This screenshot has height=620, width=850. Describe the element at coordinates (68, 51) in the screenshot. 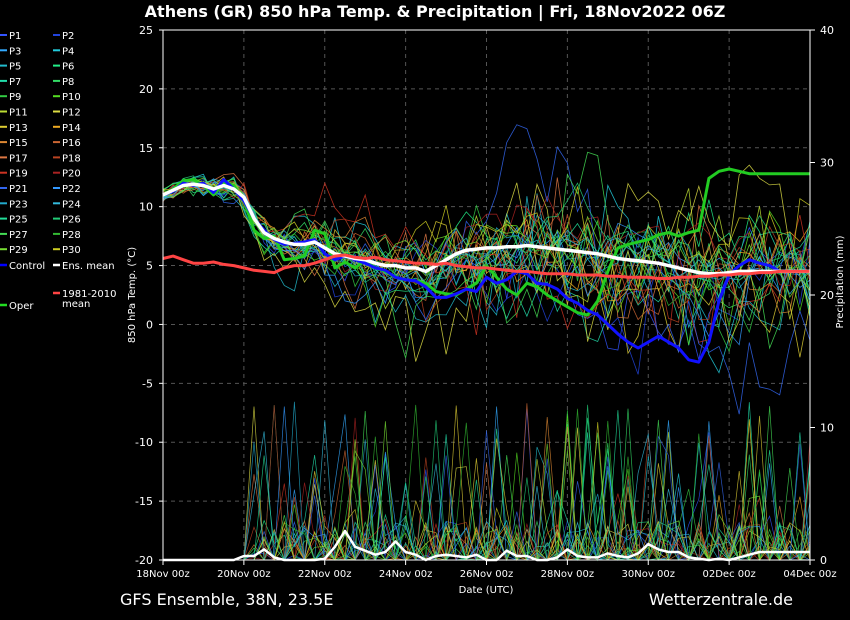

I see `legend-label-p4: P4` at that location.